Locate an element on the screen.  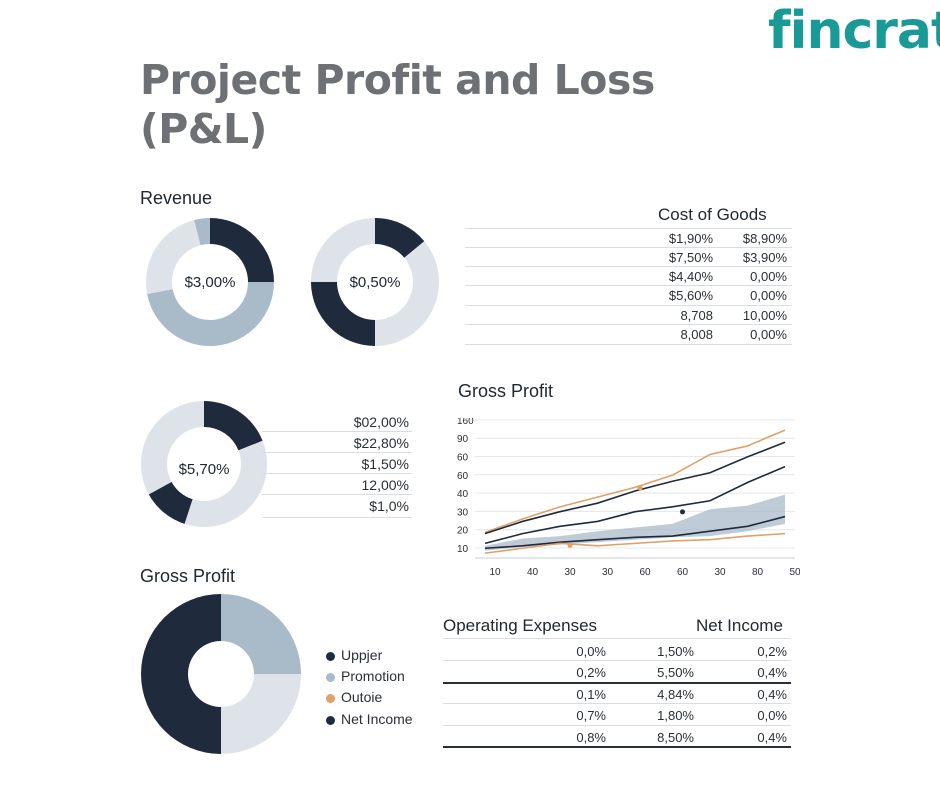
y-tick-label: 10 is located at coordinates (463, 549).